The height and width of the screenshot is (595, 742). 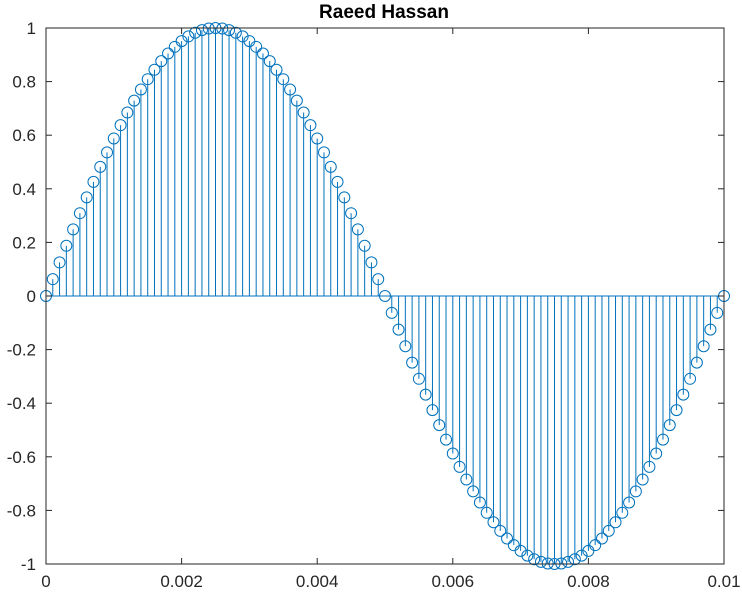 What do you see at coordinates (453, 581) in the screenshot?
I see `x-tick-label: 0.006` at bounding box center [453, 581].